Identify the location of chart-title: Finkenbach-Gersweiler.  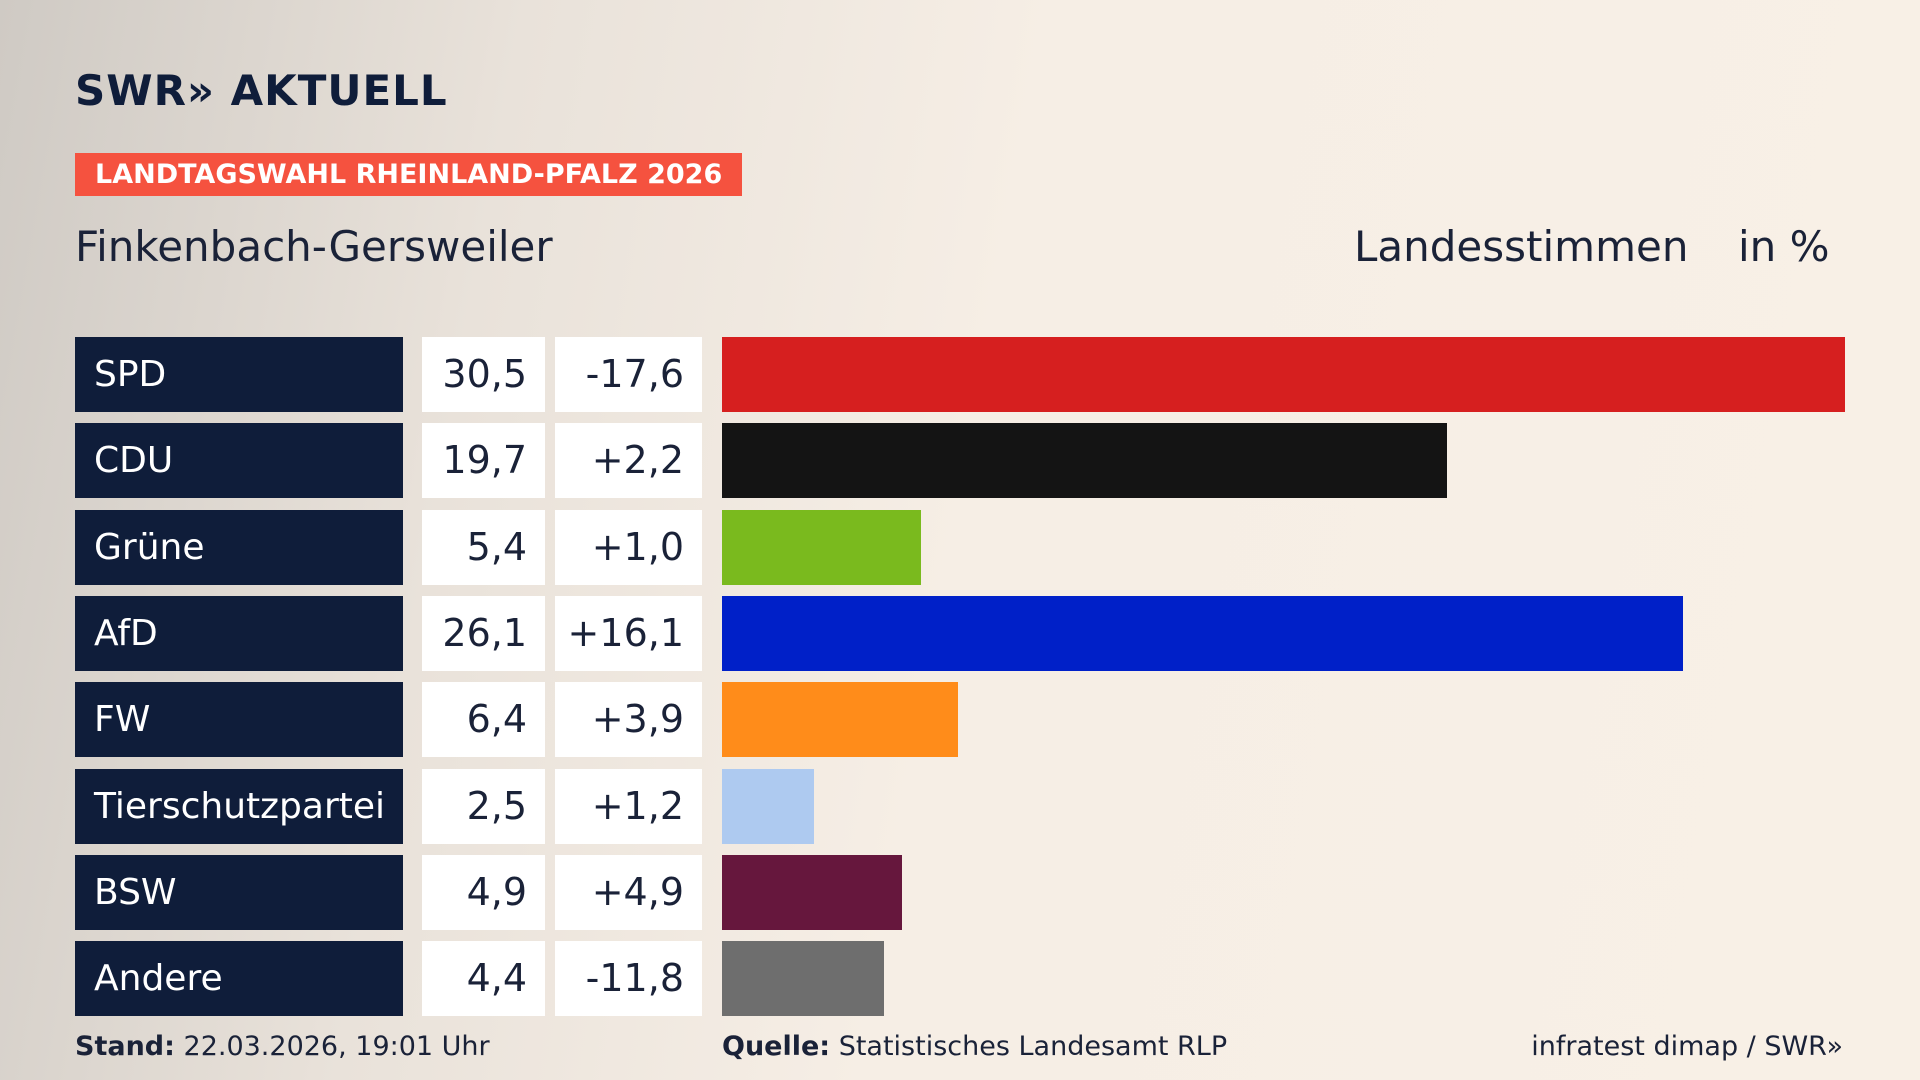
(314, 246).